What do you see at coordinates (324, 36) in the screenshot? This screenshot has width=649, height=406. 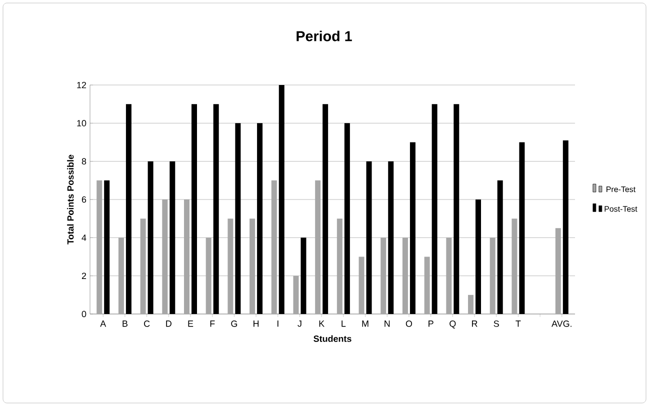 I see `chart-title: Period 1` at bounding box center [324, 36].